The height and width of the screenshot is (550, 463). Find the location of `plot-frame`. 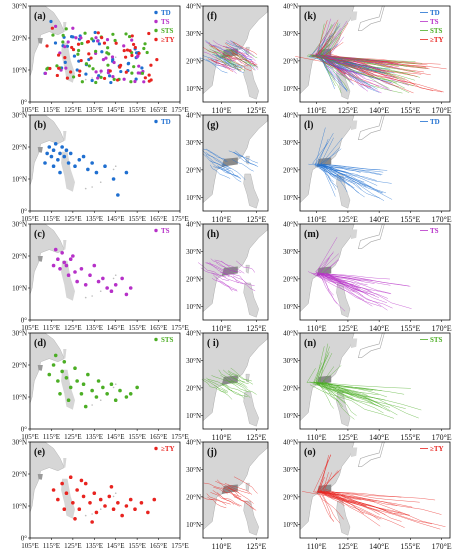

plot-frame is located at coordinates (375, 163).